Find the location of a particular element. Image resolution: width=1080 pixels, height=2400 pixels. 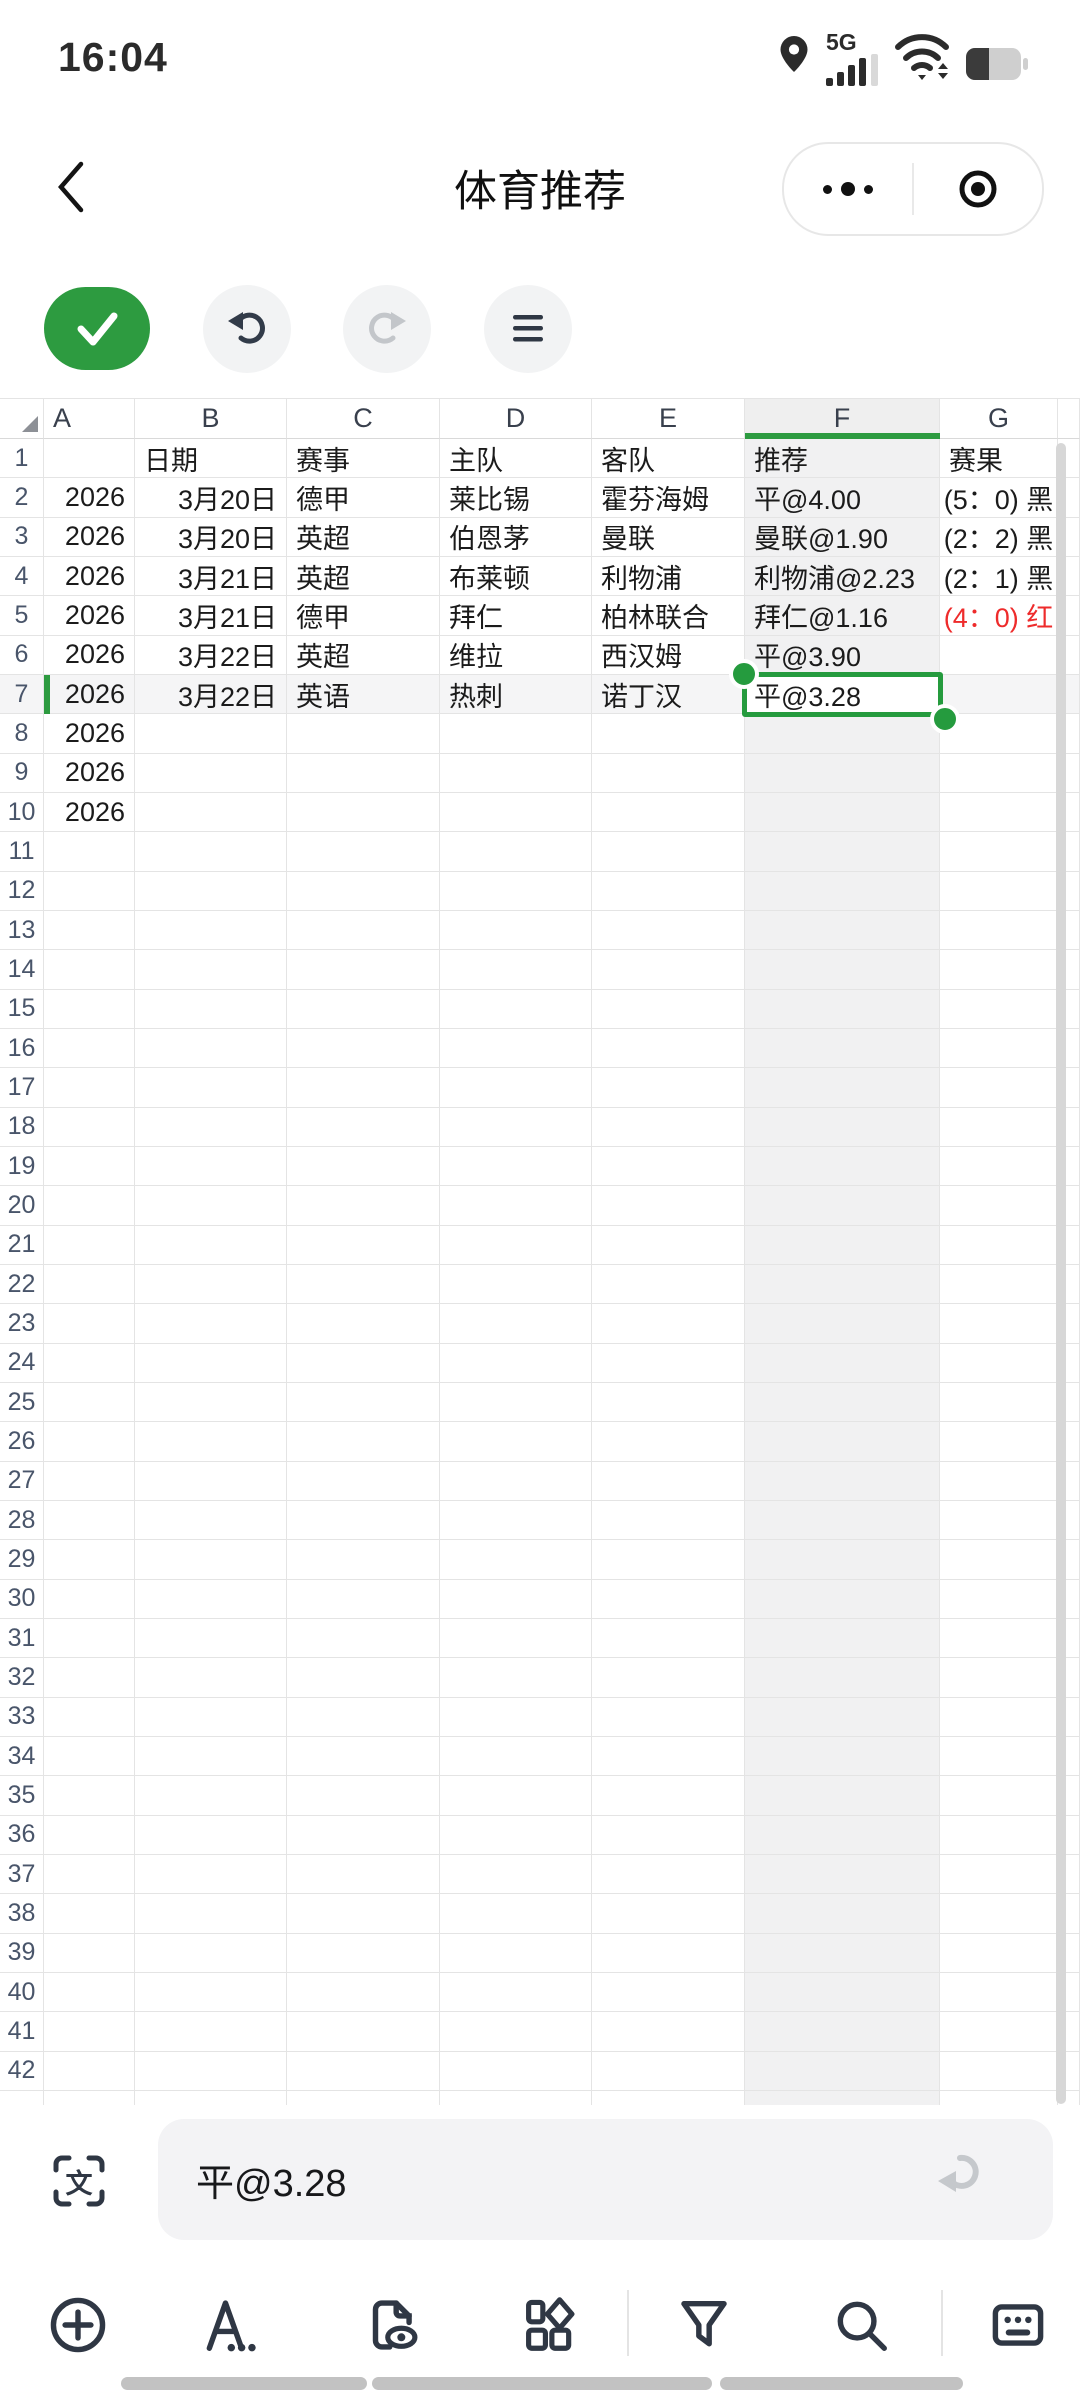

cell-D34 is located at coordinates (516, 1756).